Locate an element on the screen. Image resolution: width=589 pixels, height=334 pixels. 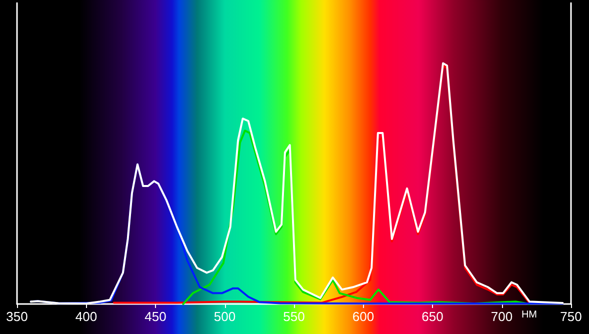
x-tick-label: 500 is located at coordinates (225, 316).